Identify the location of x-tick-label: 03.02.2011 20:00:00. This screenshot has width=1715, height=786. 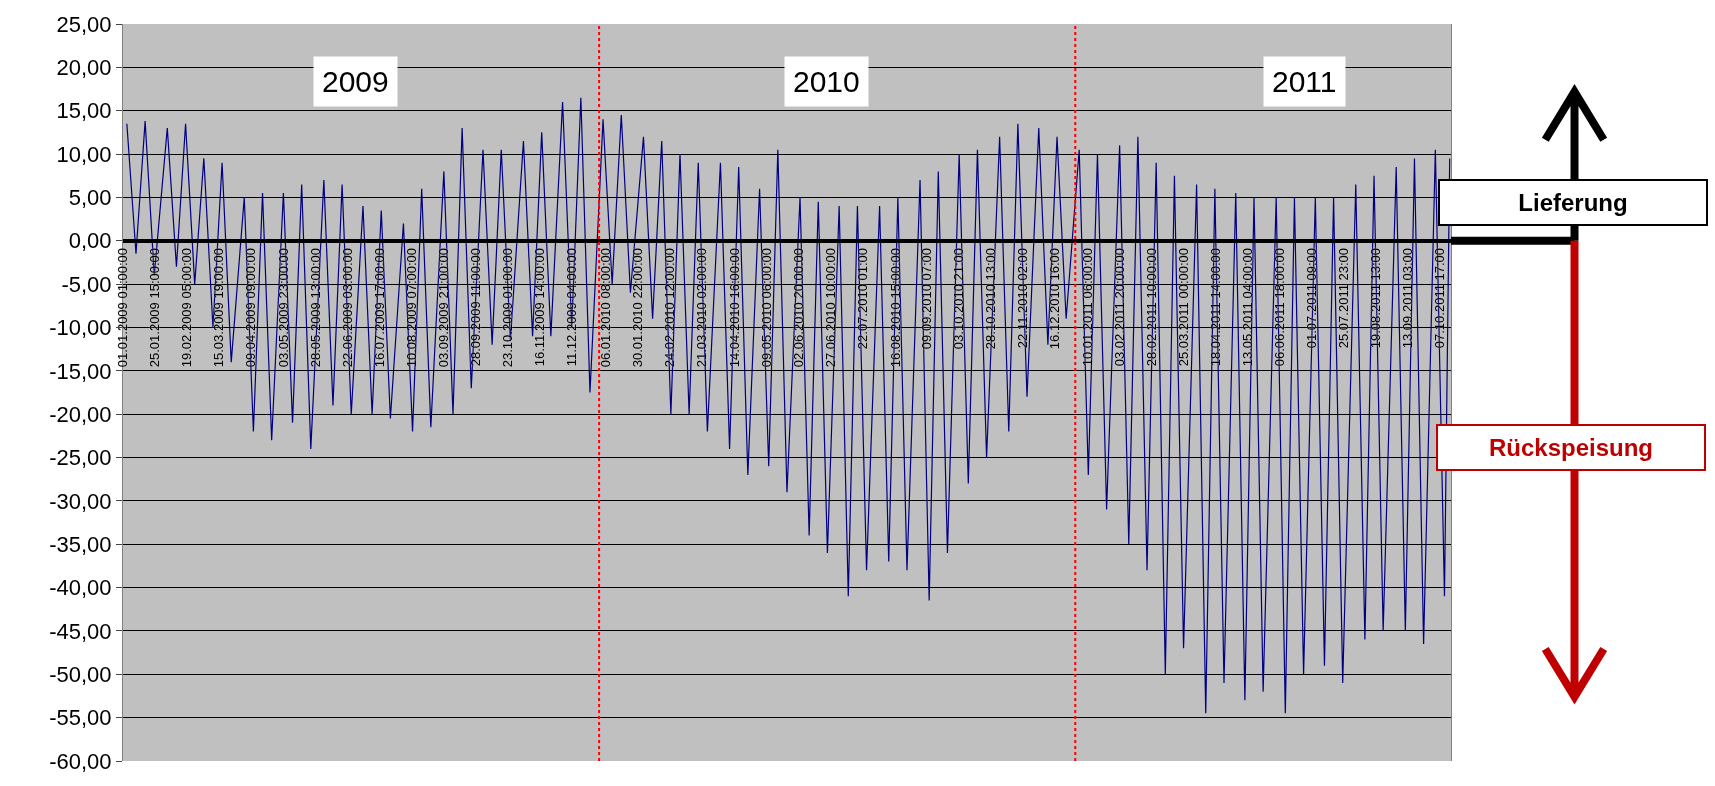
(1119, 307).